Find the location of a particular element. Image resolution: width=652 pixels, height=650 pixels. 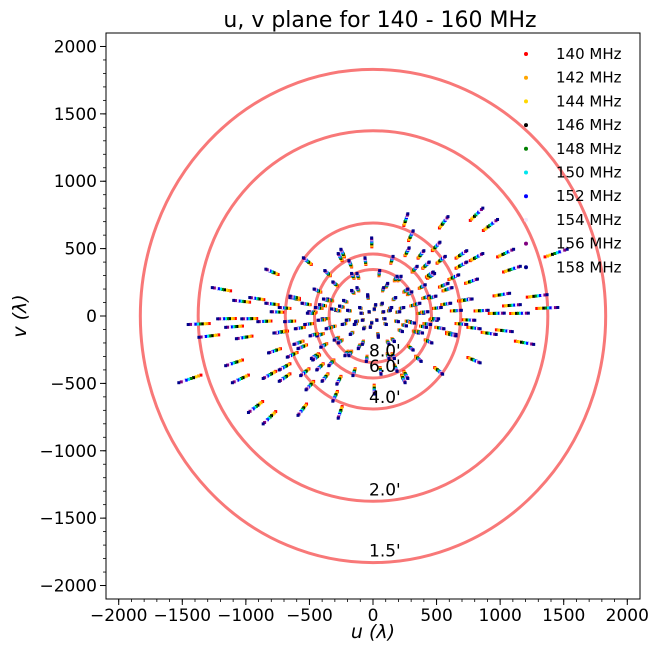

y-tick-label: −500 is located at coordinates (73, 384).